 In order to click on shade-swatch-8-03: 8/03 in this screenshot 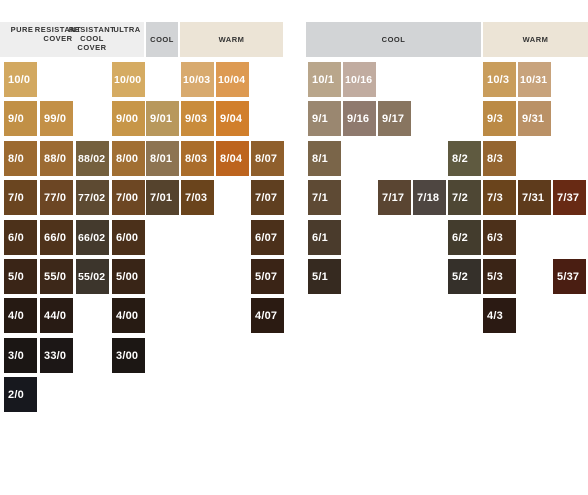, I will do `click(197, 158)`.